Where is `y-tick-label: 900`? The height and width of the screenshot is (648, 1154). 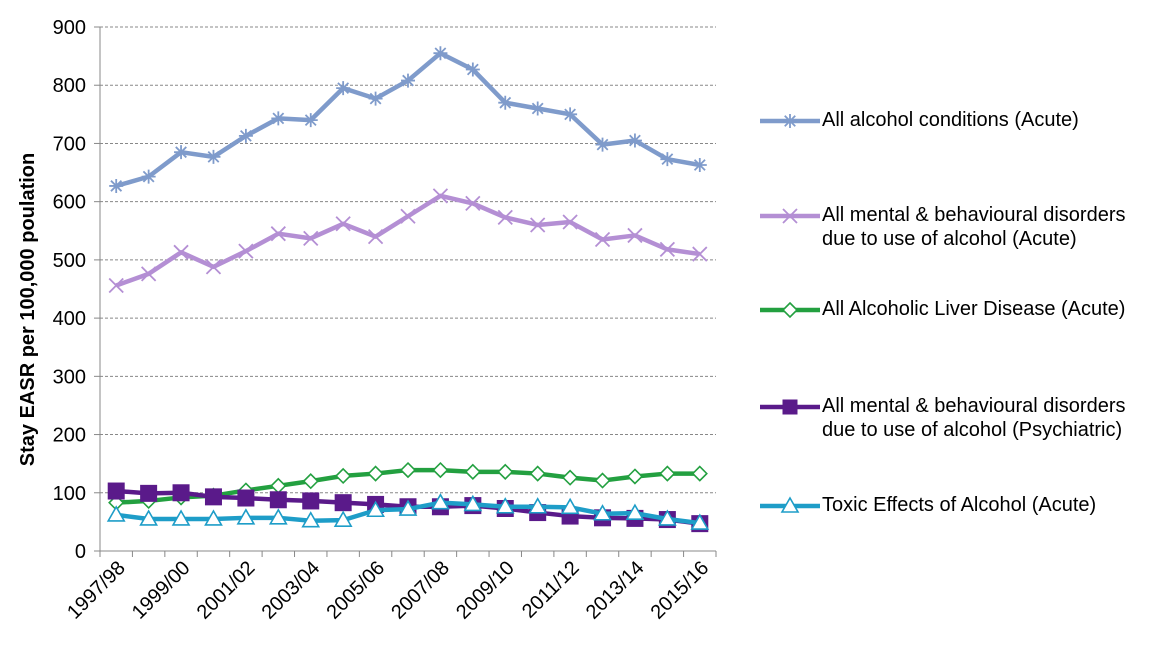
y-tick-label: 900 is located at coordinates (69, 28).